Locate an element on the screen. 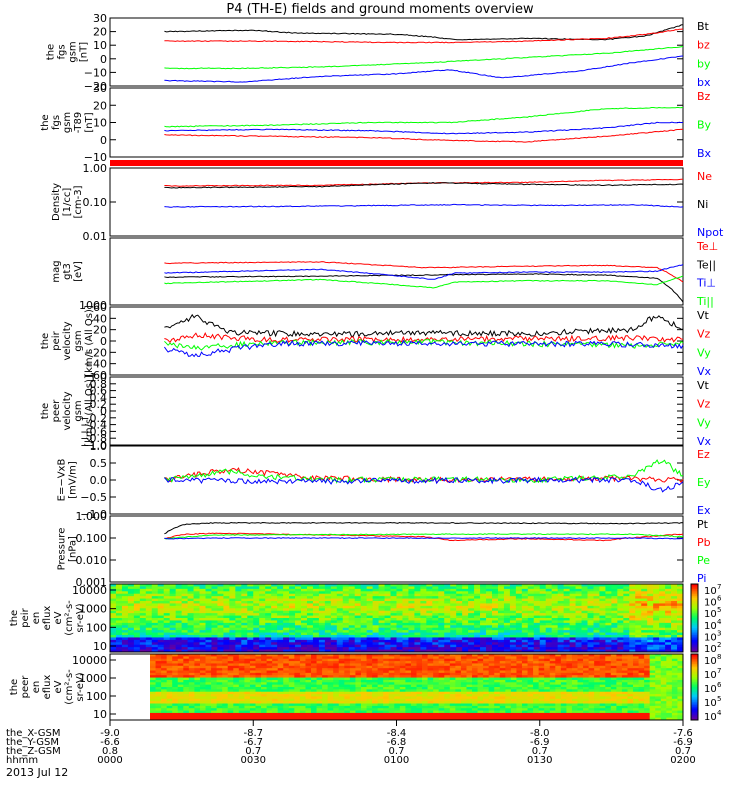 The height and width of the screenshot is (800, 750). y-tick-label: 40 is located at coordinates (100, 318).